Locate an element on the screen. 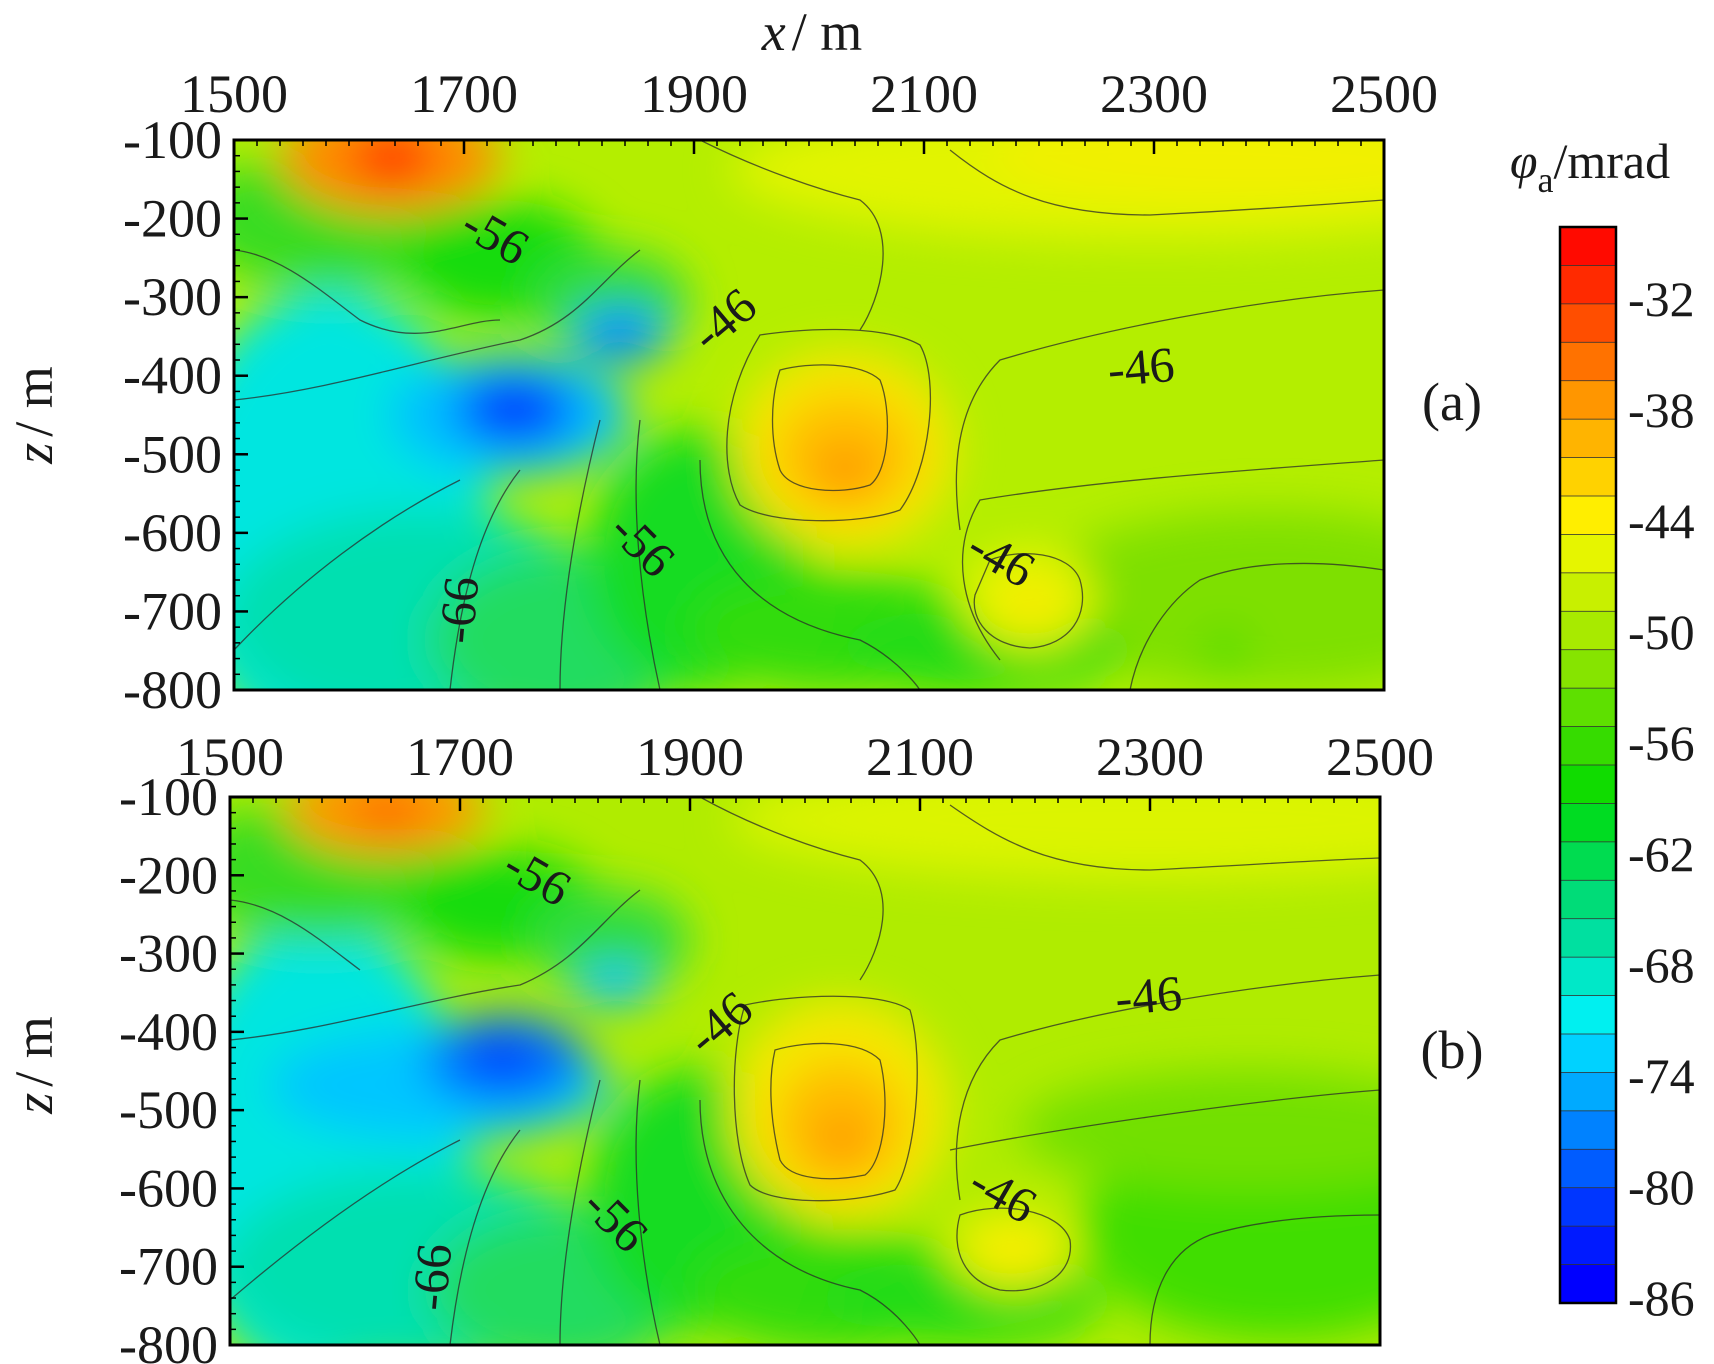 This screenshot has height=1364, width=1714. colorbar-label: -44 is located at coordinates (1661, 521).